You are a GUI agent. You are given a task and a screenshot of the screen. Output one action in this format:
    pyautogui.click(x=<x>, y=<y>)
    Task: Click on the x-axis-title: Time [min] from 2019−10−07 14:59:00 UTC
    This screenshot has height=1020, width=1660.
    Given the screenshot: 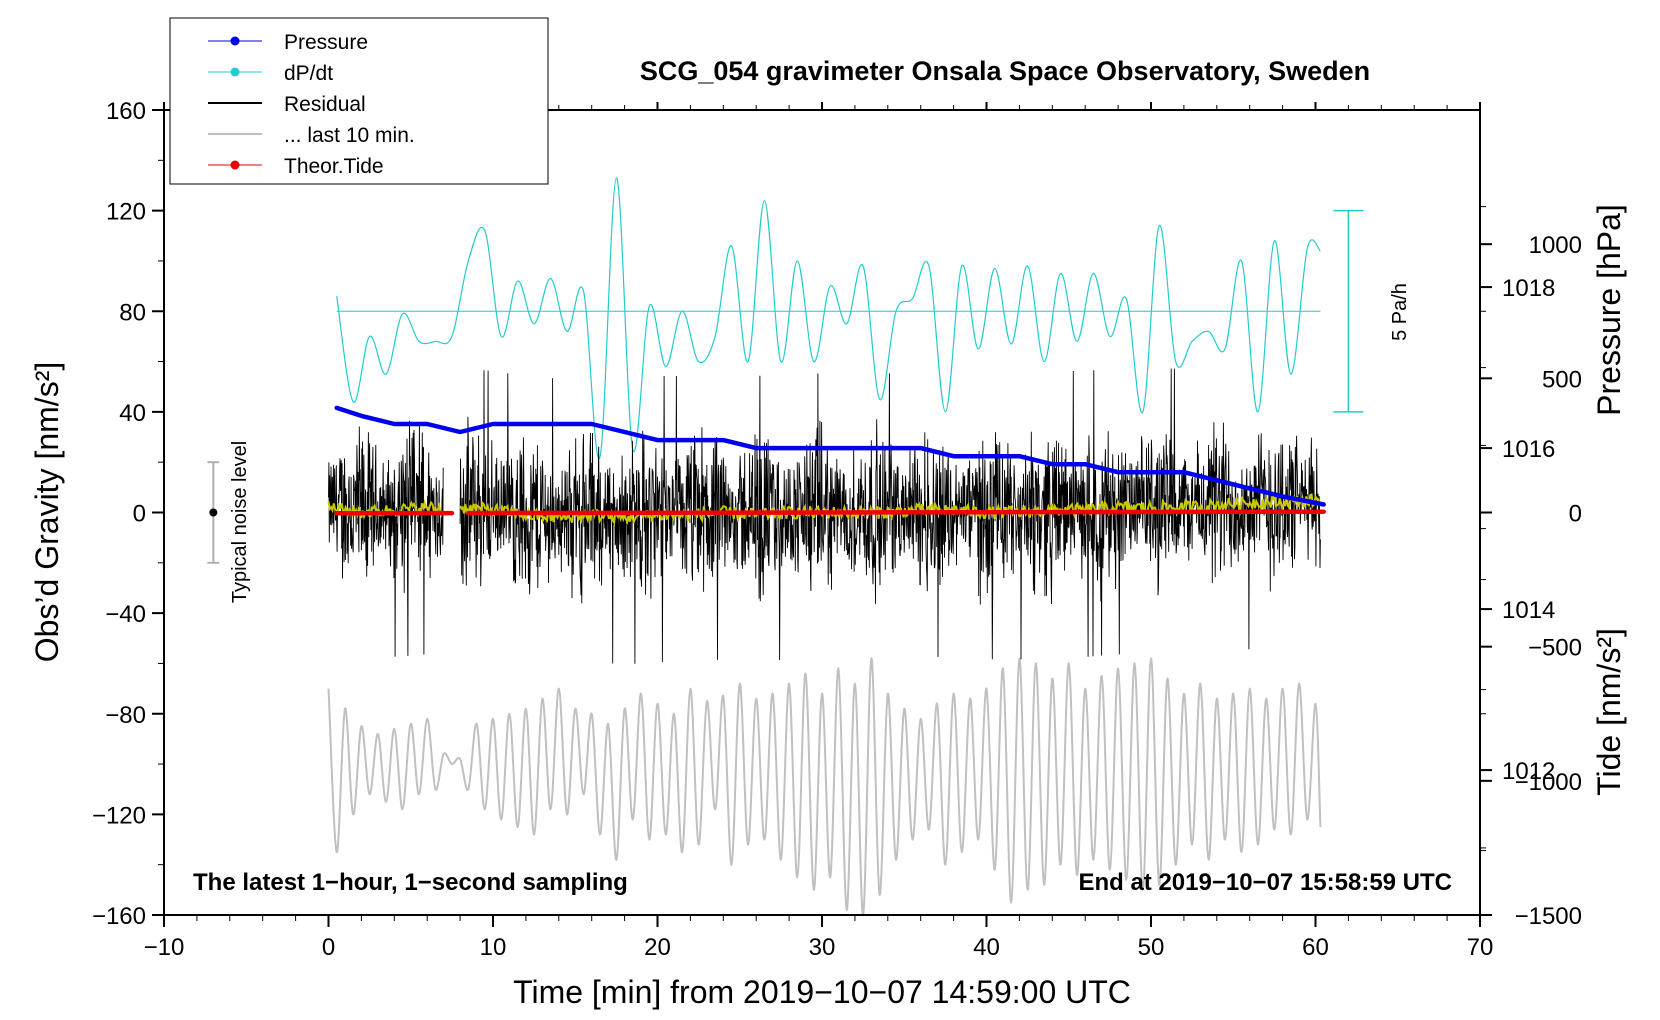 What is the action you would take?
    pyautogui.click(x=822, y=992)
    